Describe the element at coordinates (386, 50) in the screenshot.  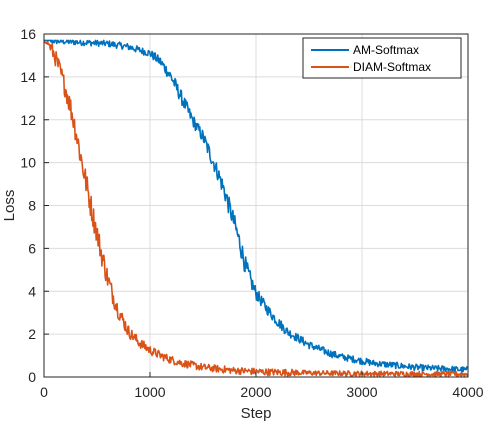
I see `legend-label: AM-Softmax` at that location.